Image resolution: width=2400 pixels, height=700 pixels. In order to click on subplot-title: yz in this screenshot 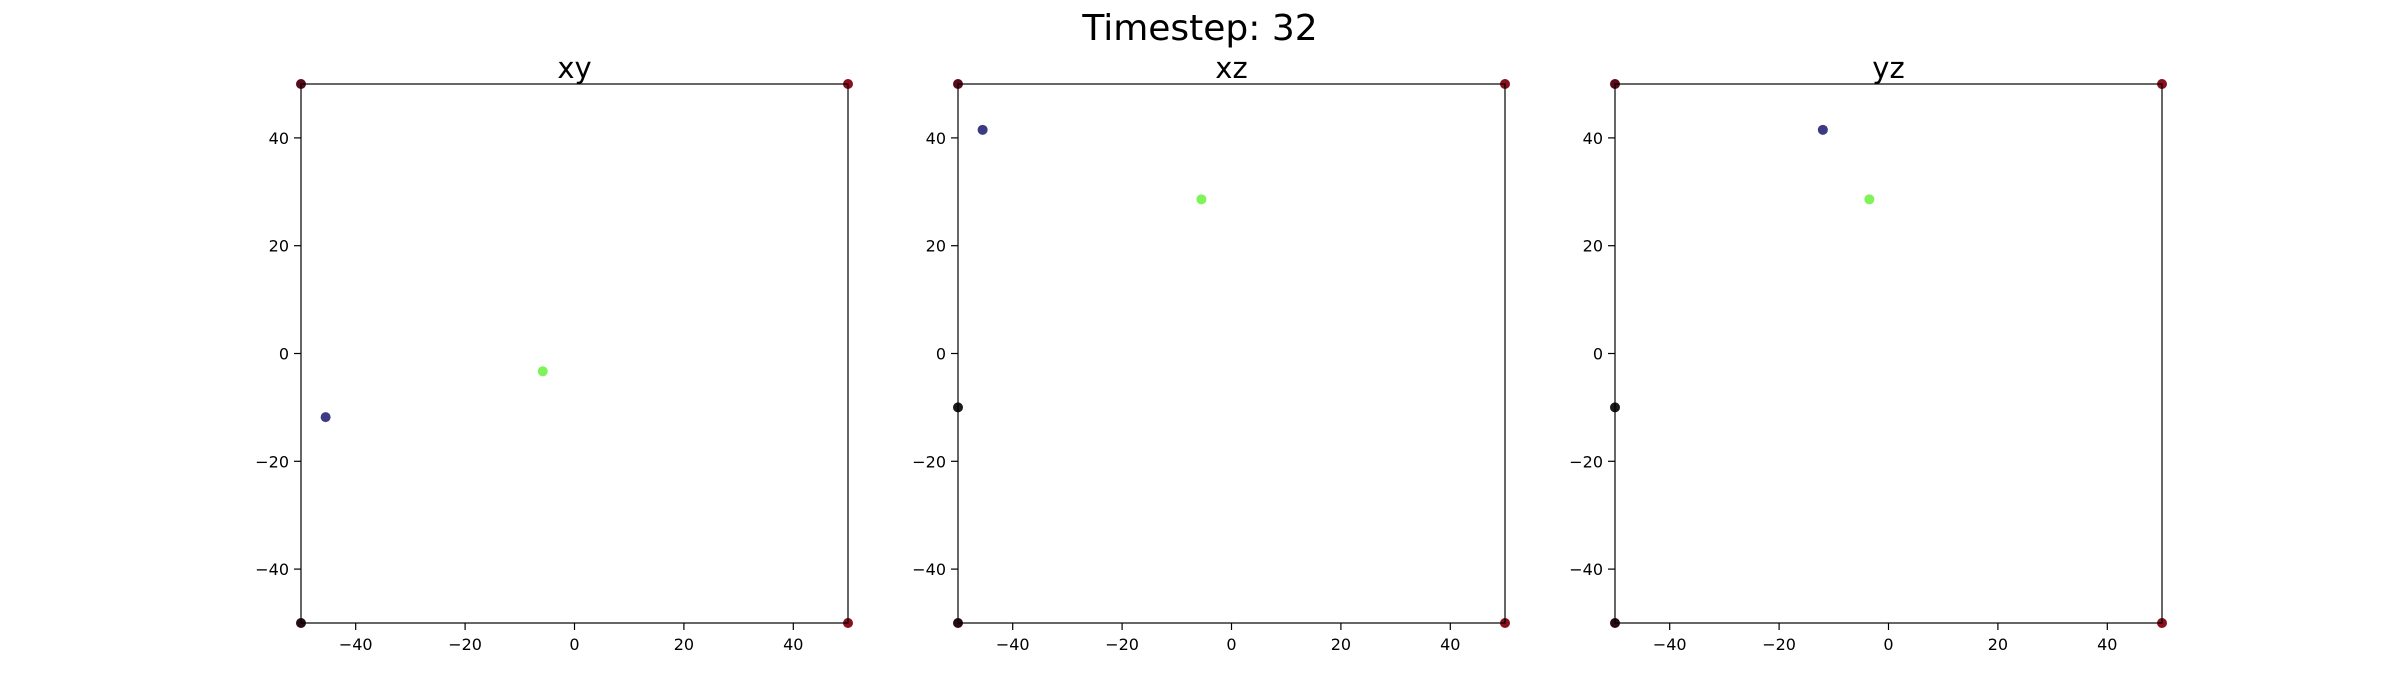, I will do `click(1888, 68)`.